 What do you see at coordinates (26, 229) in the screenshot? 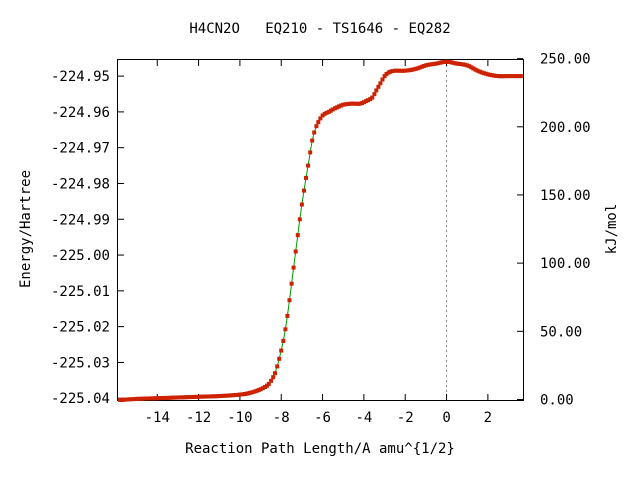
I see `y-axis-label: Energy/Hartree` at bounding box center [26, 229].